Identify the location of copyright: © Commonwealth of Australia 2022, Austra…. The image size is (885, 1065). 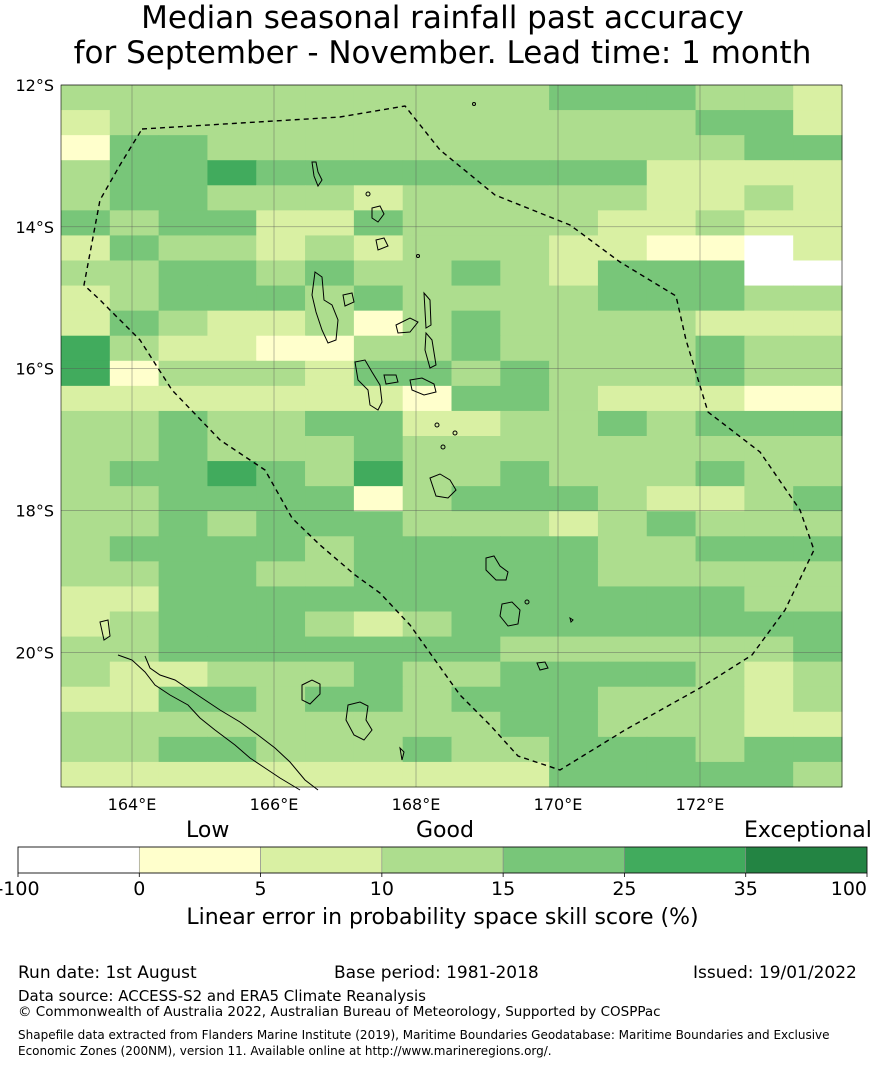
(339, 1012).